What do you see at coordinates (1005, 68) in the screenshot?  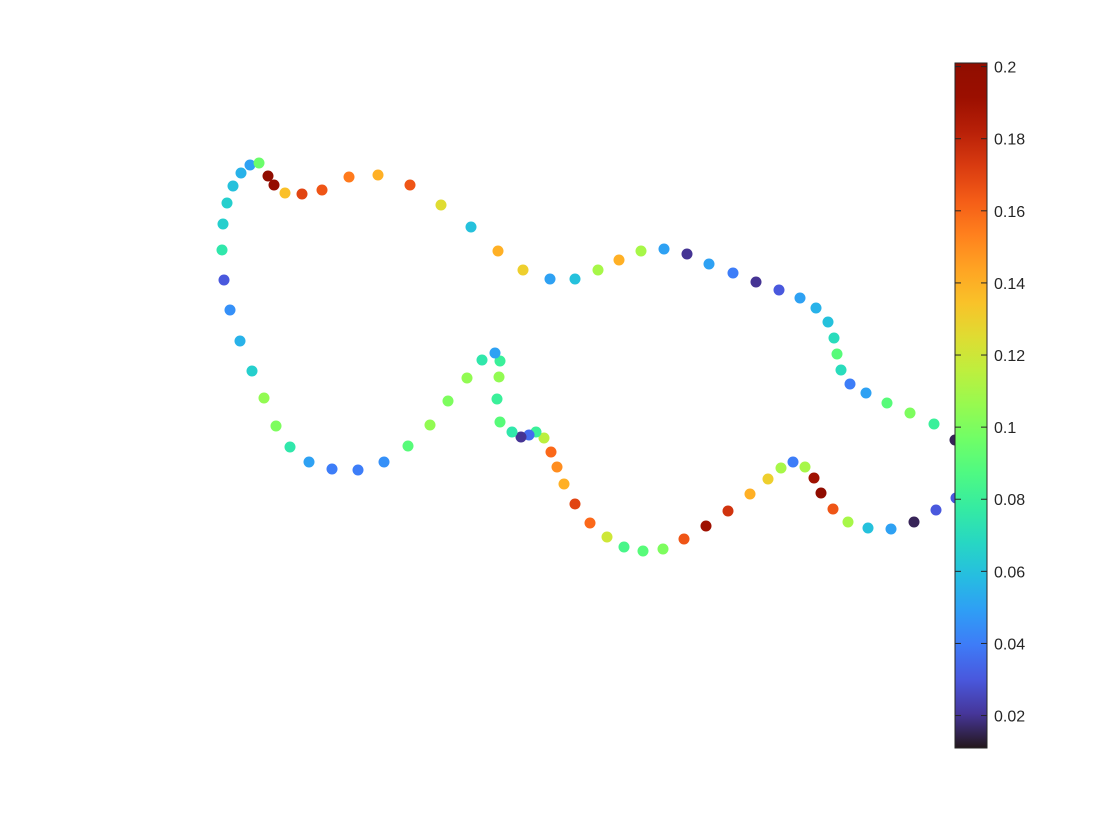 I see `colorbar-tick-label-9: 0.2` at bounding box center [1005, 68].